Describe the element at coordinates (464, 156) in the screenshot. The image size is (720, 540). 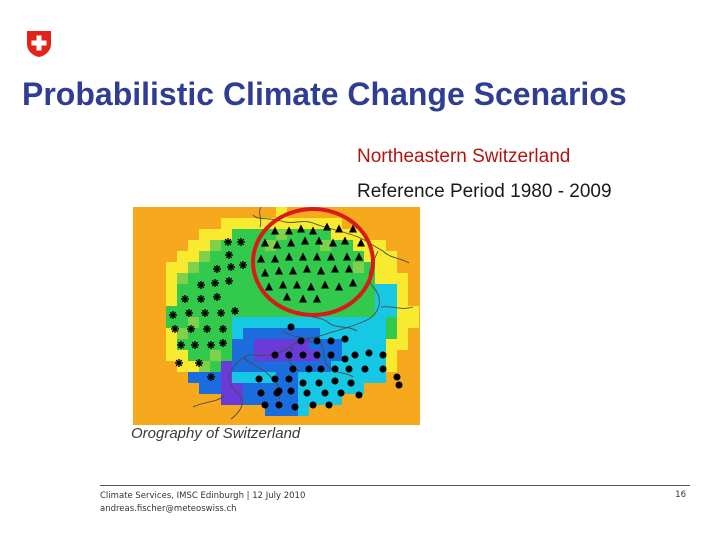
I see `region-subtitle: Northeastern Switzerland` at that location.